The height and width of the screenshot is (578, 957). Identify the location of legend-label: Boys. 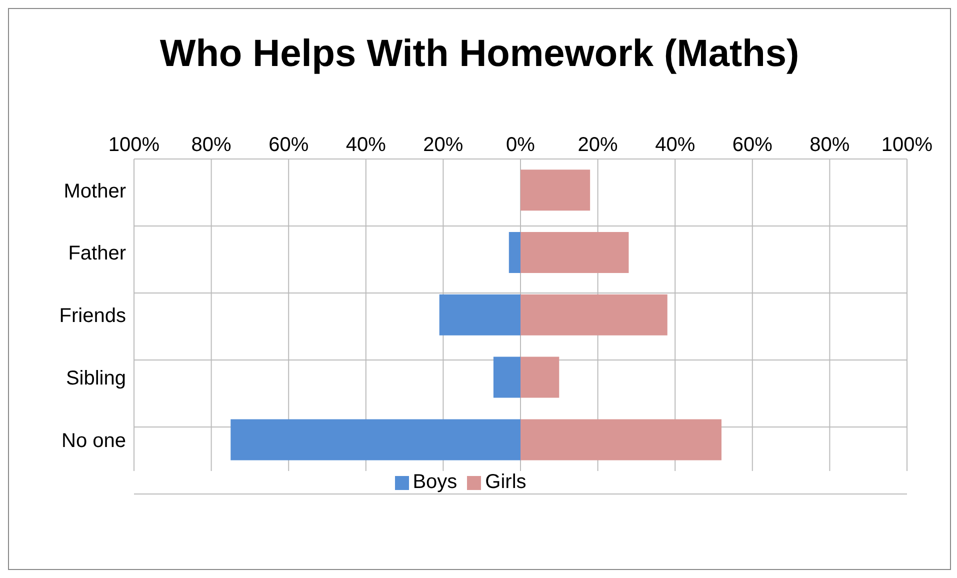
(435, 482).